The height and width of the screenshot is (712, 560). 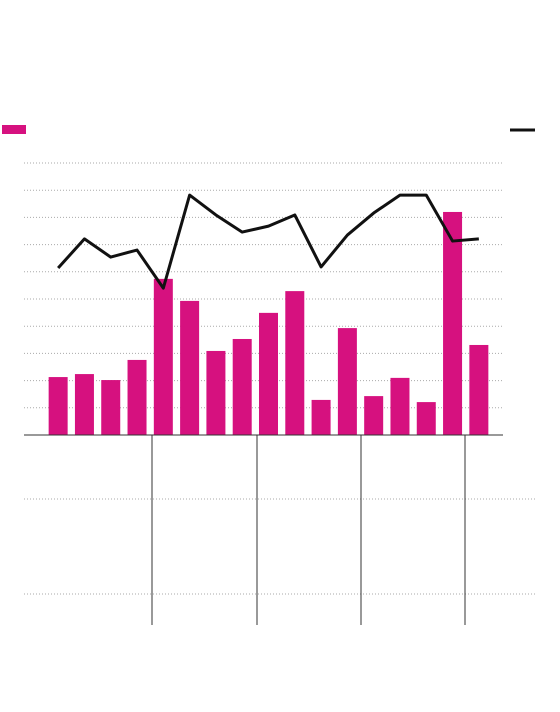 I want to click on line, so click(x=268, y=241).